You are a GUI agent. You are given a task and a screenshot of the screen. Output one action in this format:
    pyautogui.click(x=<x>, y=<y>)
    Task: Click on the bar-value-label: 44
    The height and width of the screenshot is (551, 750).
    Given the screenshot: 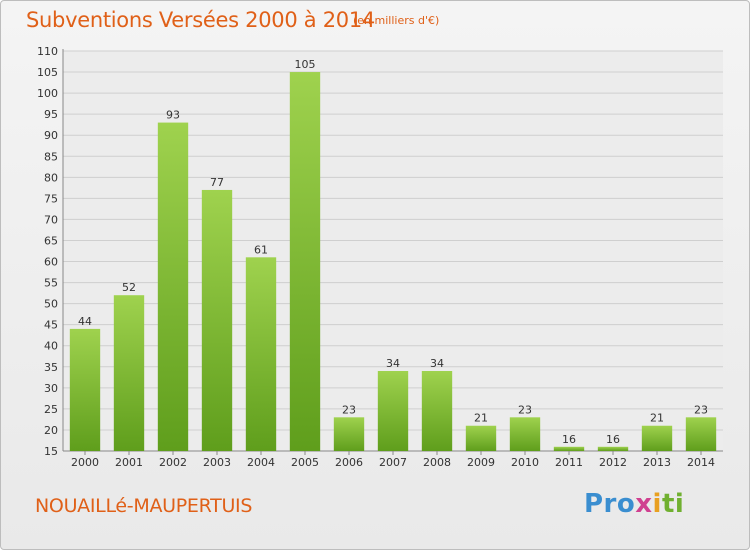 What is the action you would take?
    pyautogui.click(x=85, y=321)
    